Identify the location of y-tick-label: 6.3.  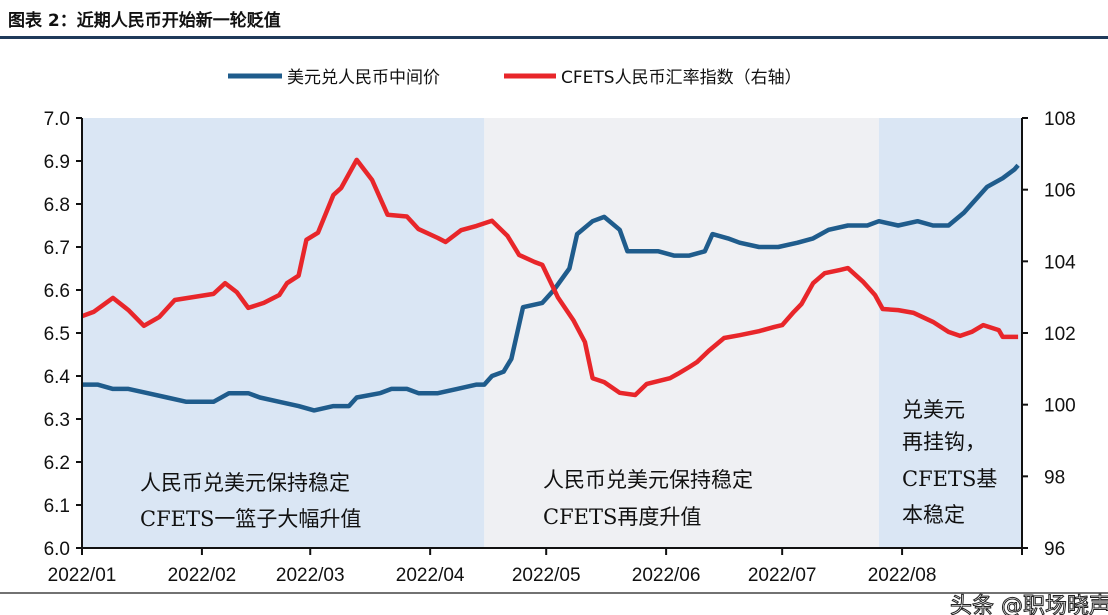
(57, 420).